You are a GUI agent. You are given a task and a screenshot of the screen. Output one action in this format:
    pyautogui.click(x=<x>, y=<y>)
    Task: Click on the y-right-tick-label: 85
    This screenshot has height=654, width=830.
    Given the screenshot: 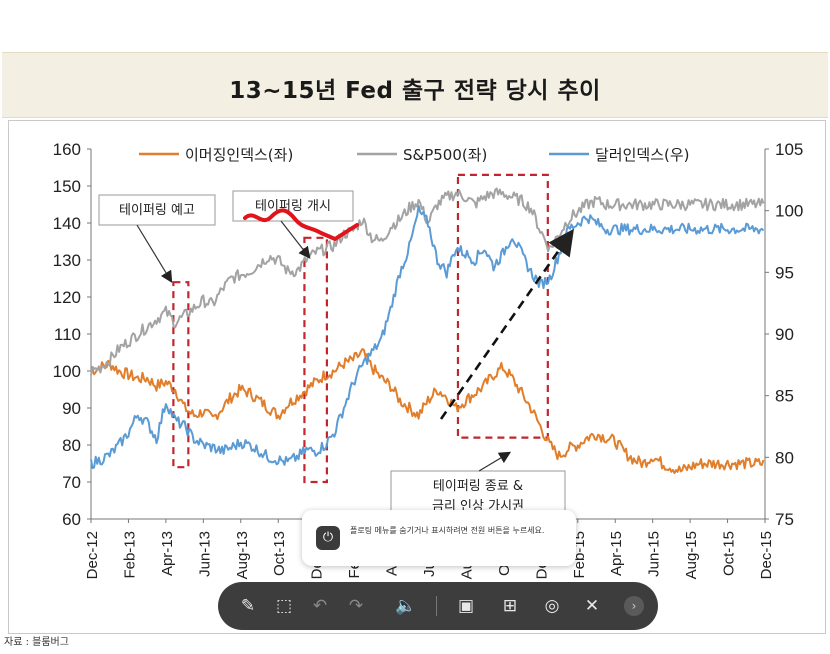 What is the action you would take?
    pyautogui.click(x=784, y=396)
    